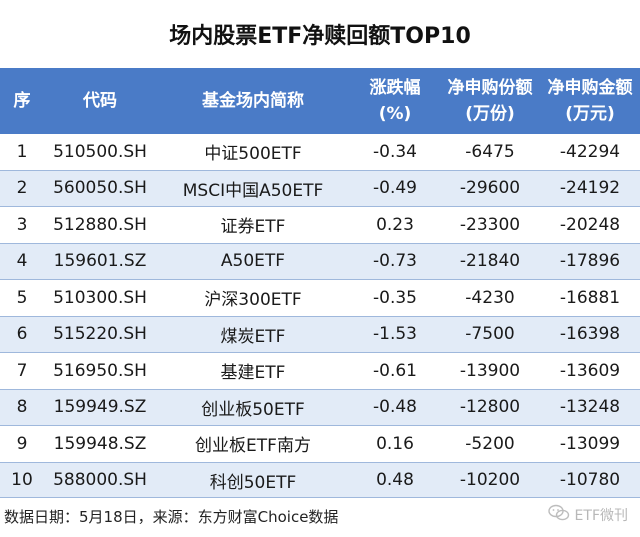 Image resolution: width=640 pixels, height=537 pixels. Describe the element at coordinates (22, 444) in the screenshot. I see `cell-index: 9` at that location.